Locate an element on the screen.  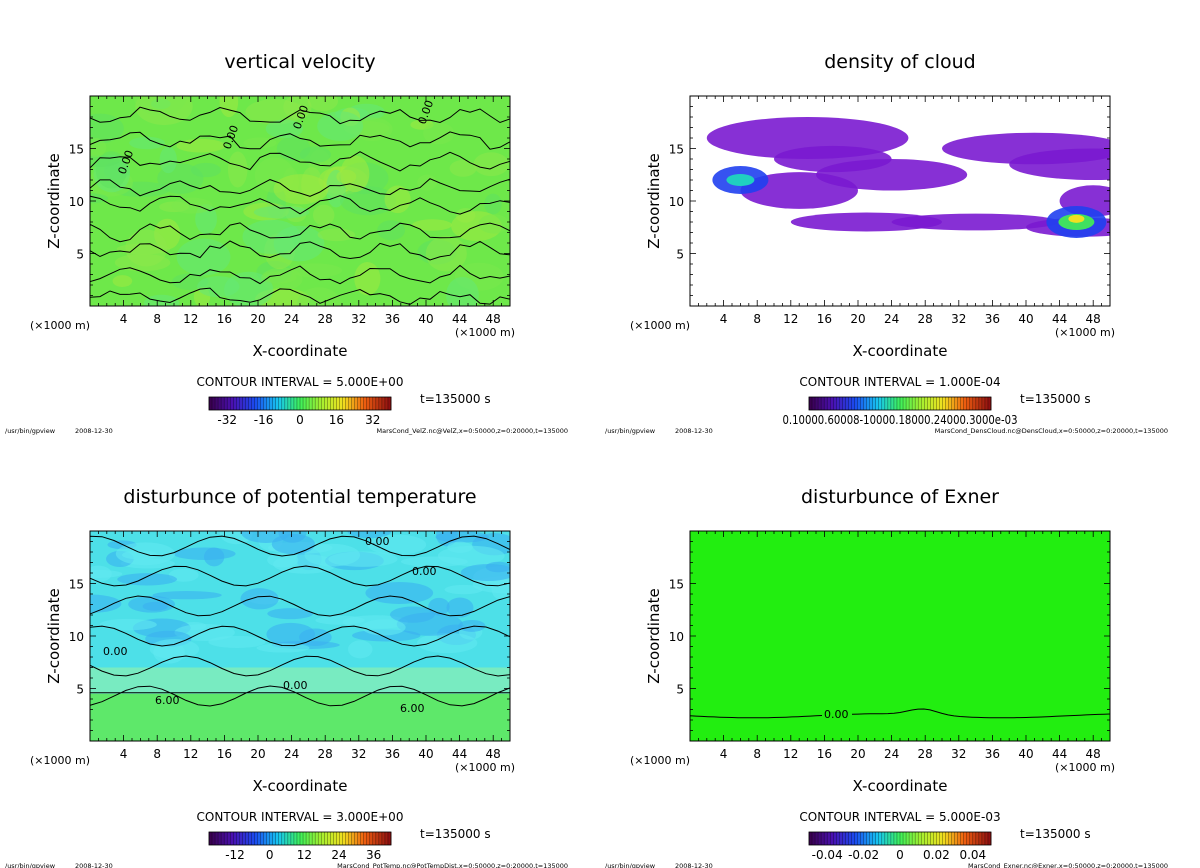
colorbar: -0.04 -0.02 0 0.02 0.04 is located at coordinates (900, 846).